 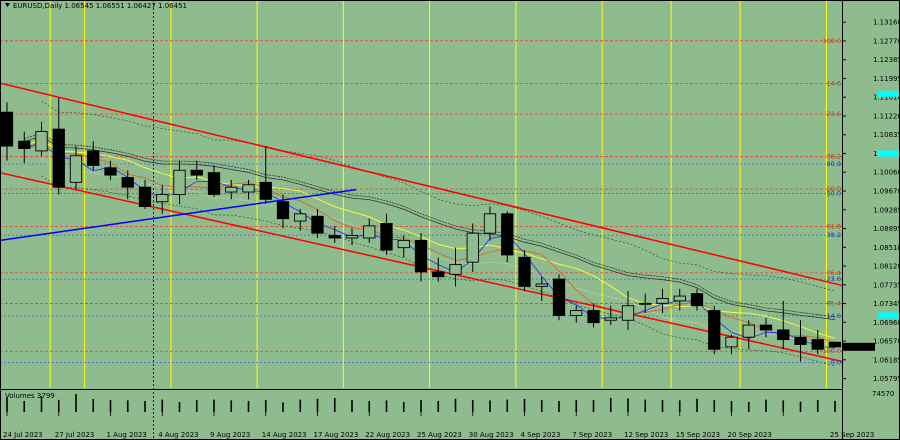 I want to click on price-tick-label: 1.06570, so click(x=886, y=342).